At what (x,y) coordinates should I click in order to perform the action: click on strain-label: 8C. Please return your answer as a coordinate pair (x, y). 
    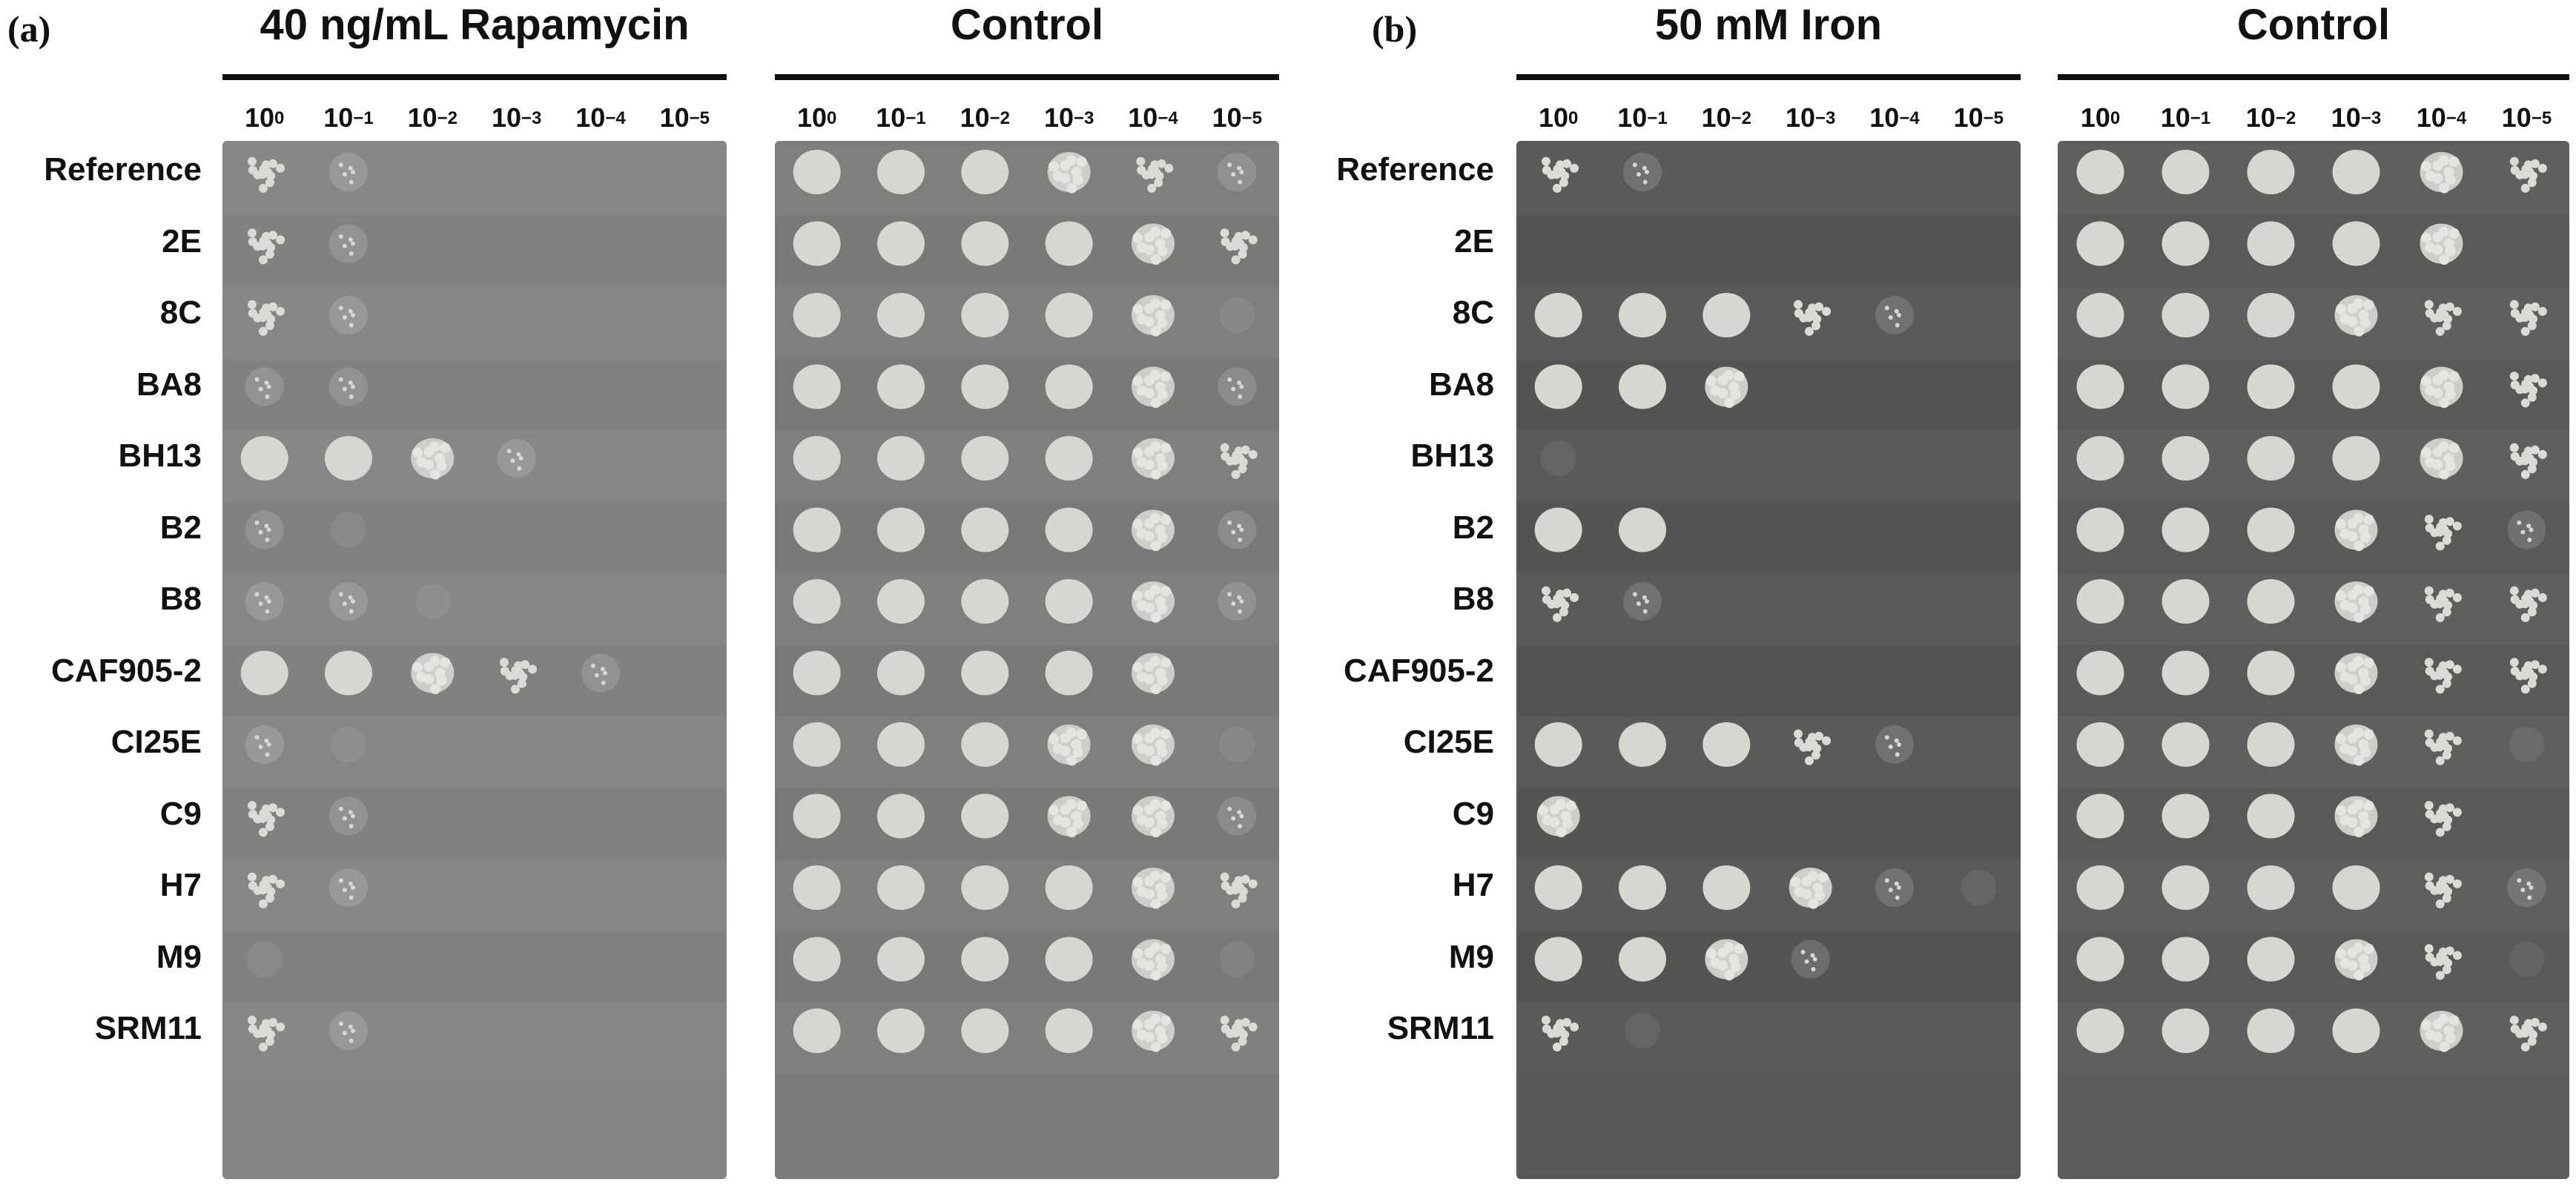
    Looking at the image, I should click on (1473, 312).